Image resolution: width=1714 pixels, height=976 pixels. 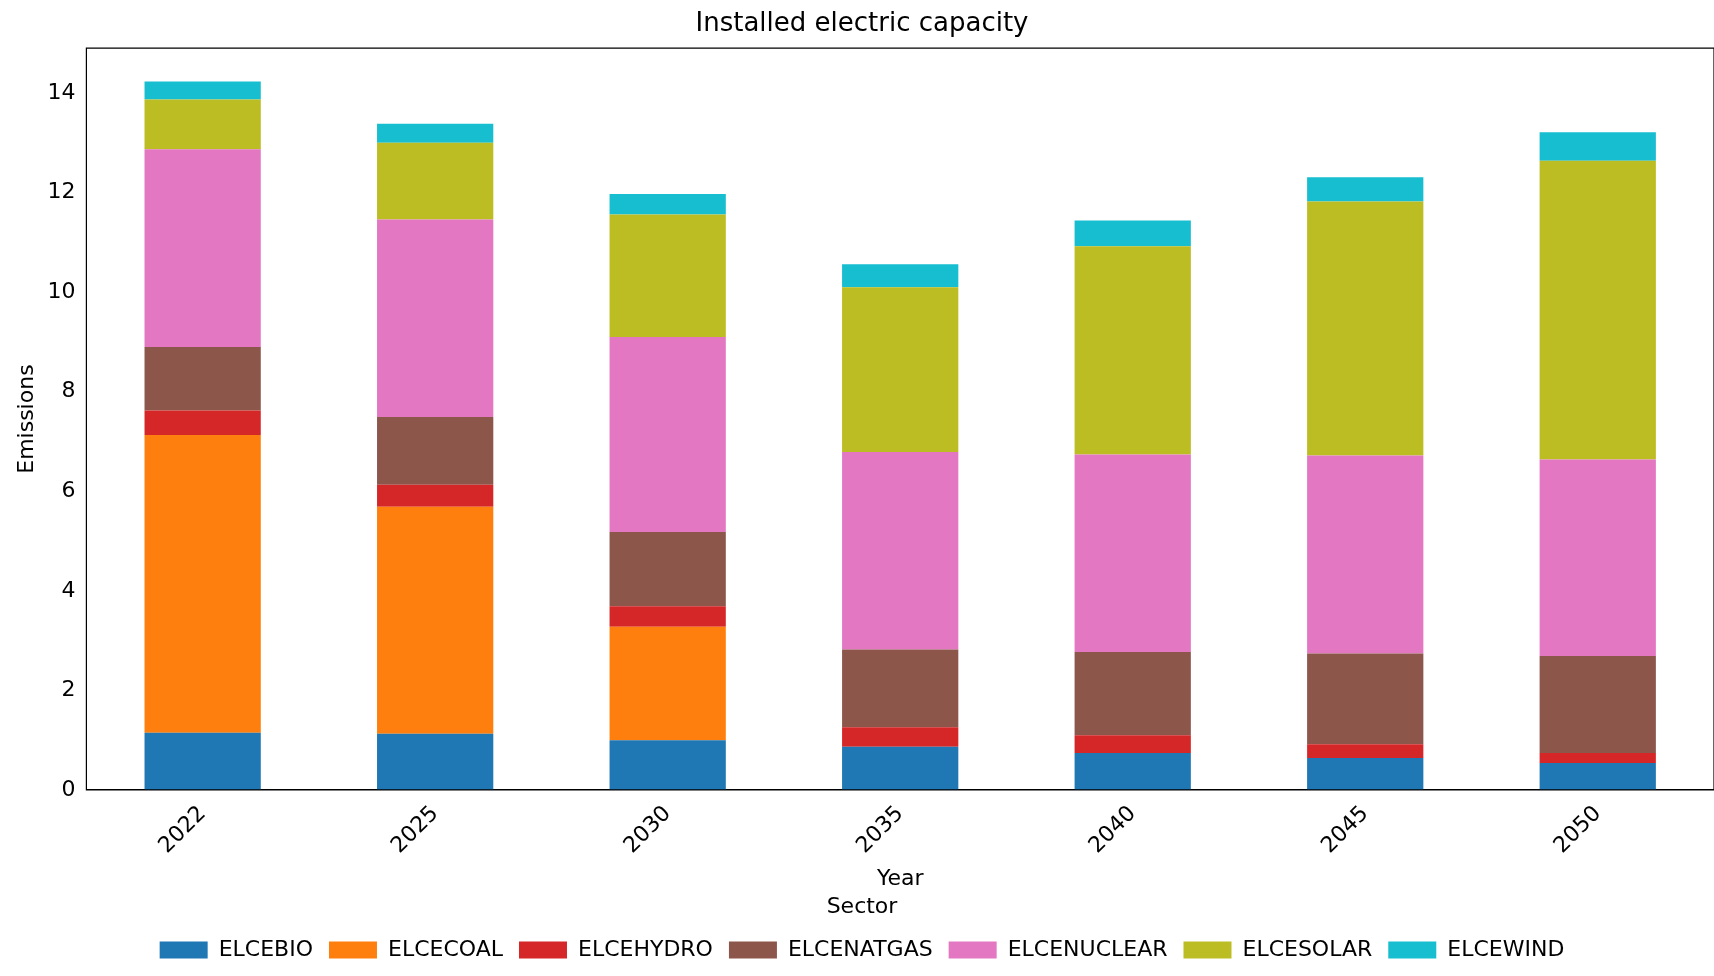 I want to click on chart-title: Installed electric capacity, so click(x=862, y=22).